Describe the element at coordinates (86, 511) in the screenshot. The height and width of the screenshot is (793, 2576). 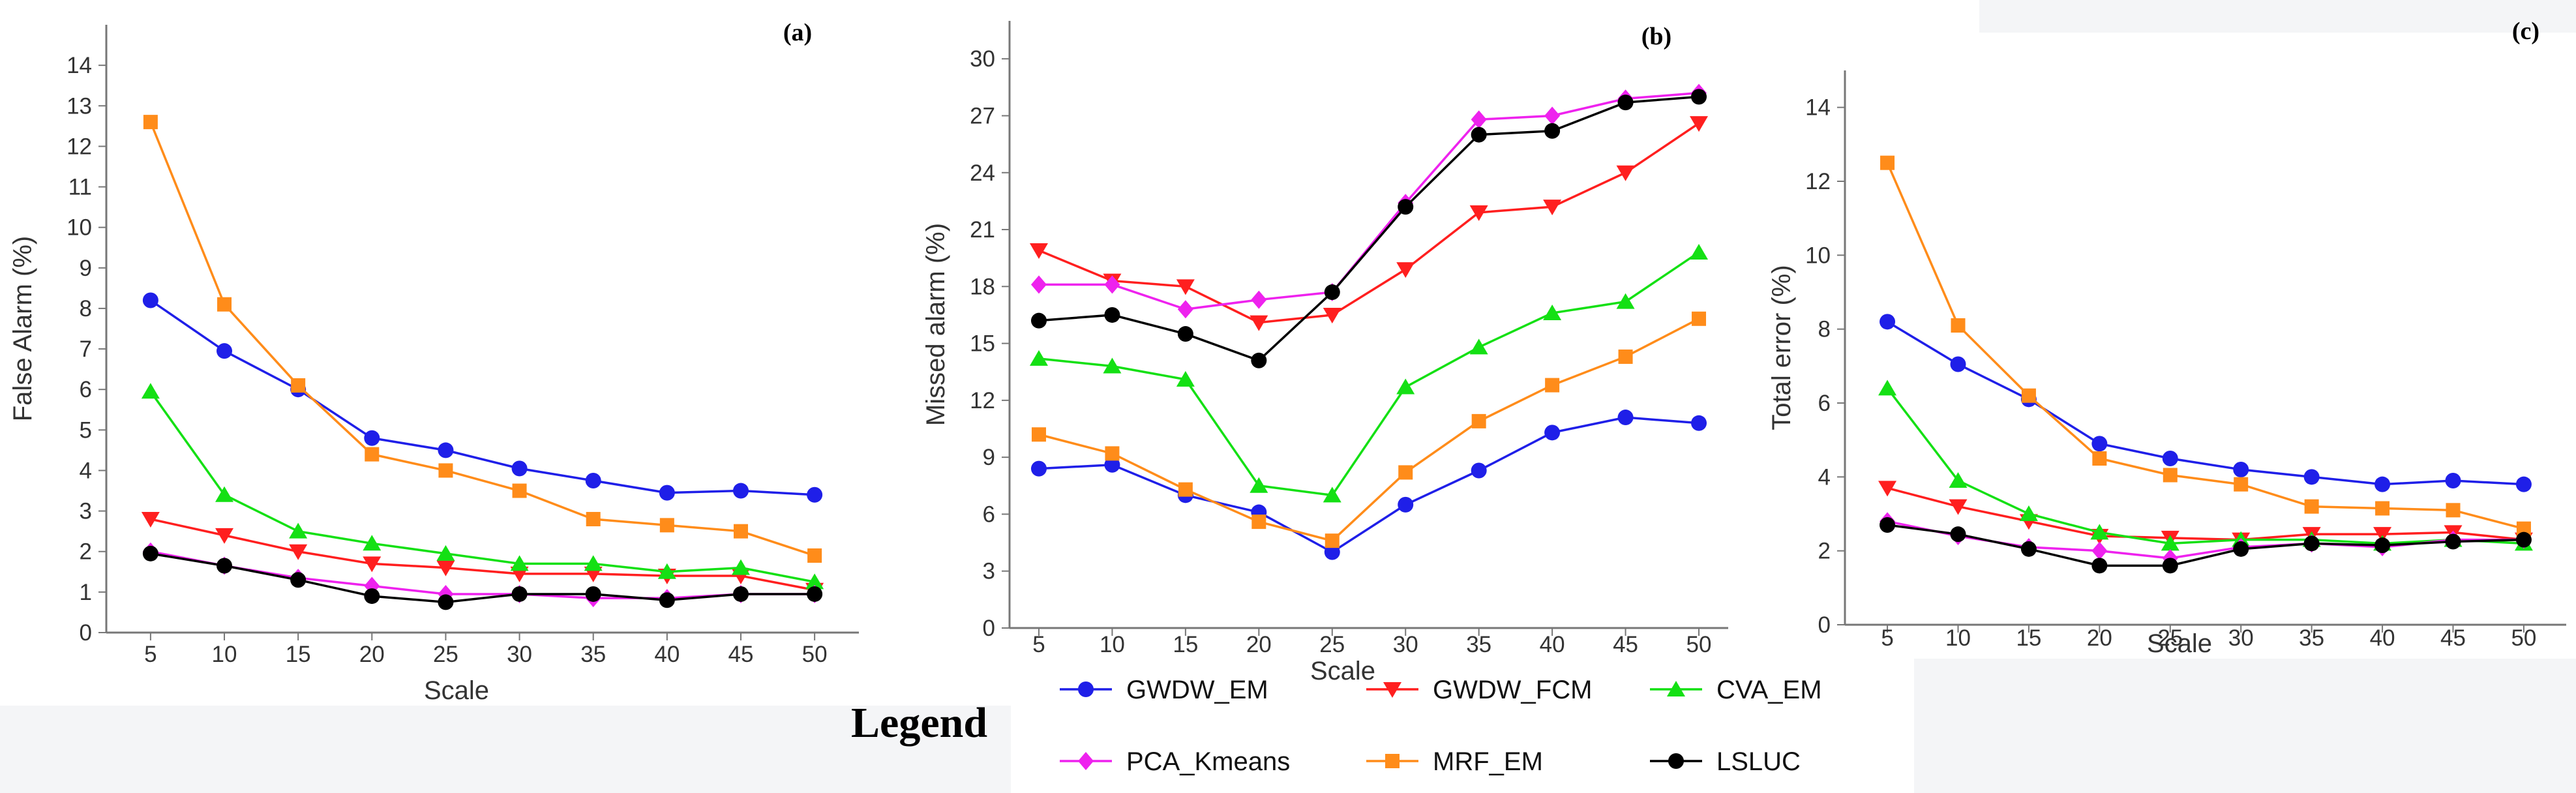
I see `y-tick-label: 3` at that location.